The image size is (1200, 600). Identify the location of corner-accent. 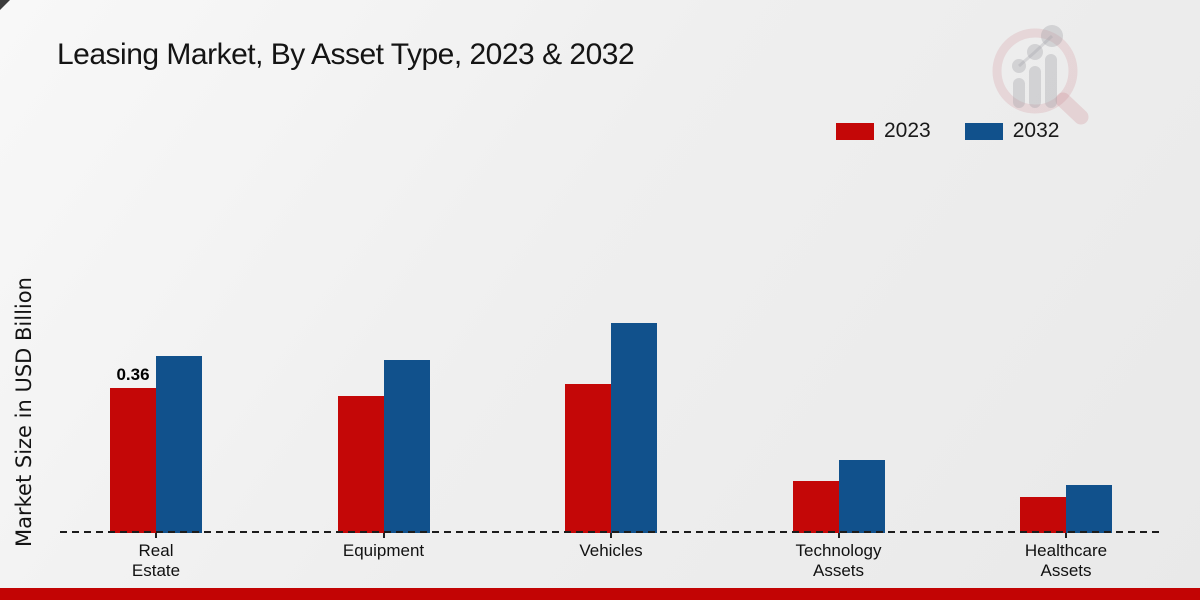
(5, 5).